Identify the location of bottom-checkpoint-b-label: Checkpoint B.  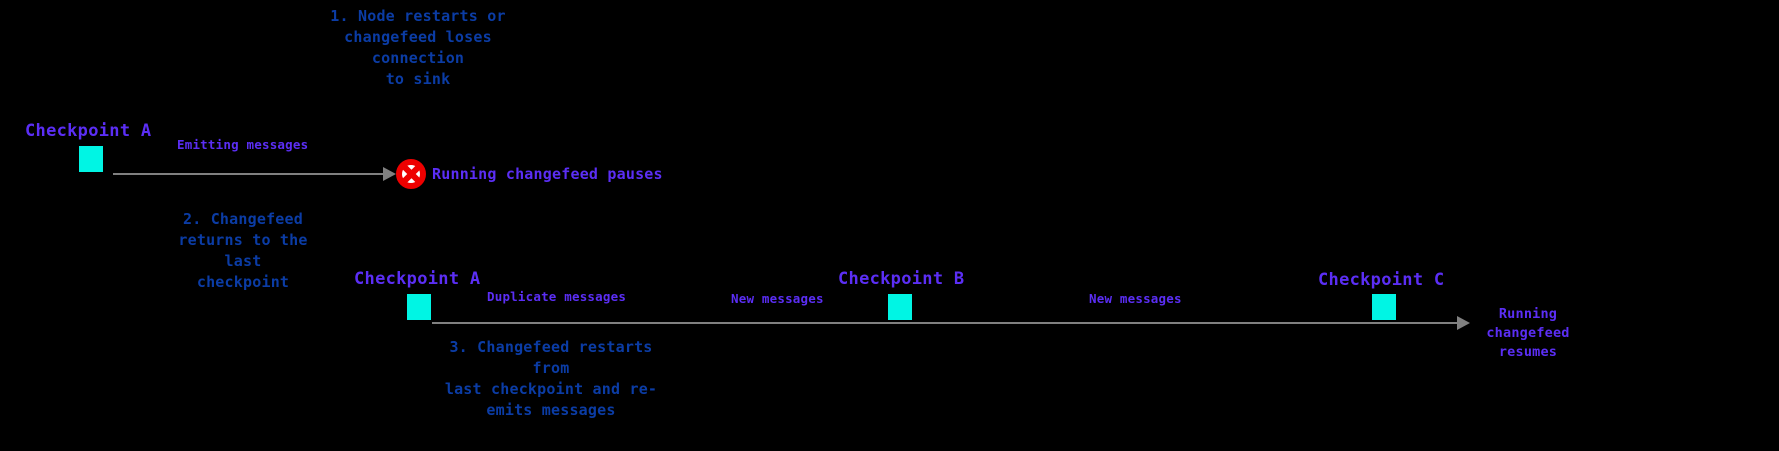
(901, 279).